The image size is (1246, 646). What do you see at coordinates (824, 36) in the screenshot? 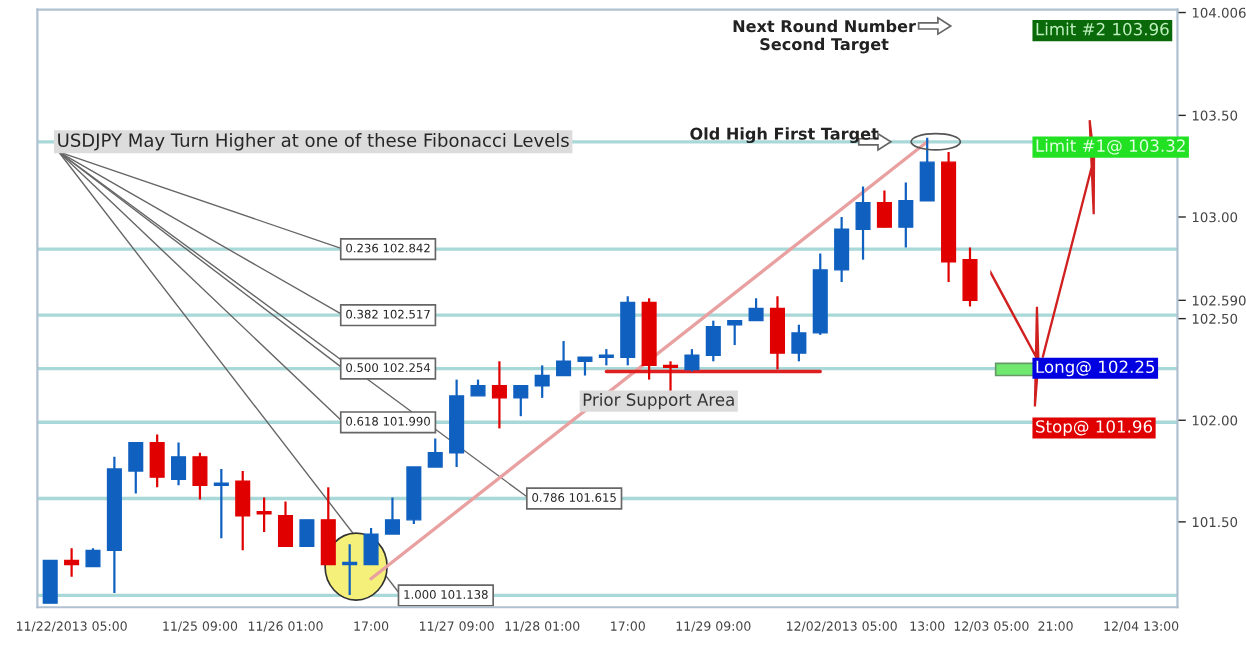
I see `annotation: Next Round Number Second Target` at bounding box center [824, 36].